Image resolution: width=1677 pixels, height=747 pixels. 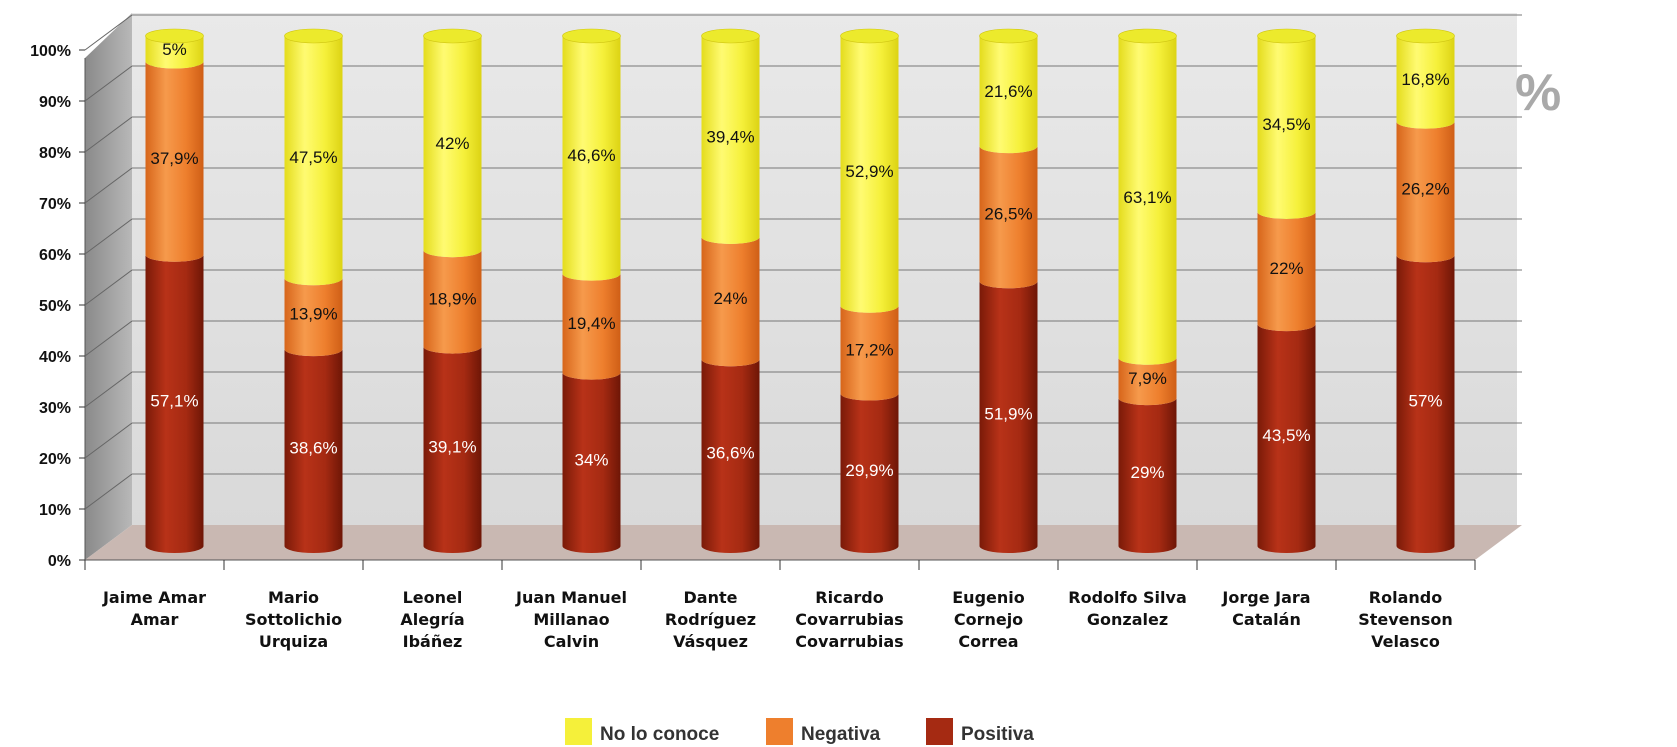 What do you see at coordinates (55, 459) in the screenshot?
I see `y-tick-label: 20%` at bounding box center [55, 459].